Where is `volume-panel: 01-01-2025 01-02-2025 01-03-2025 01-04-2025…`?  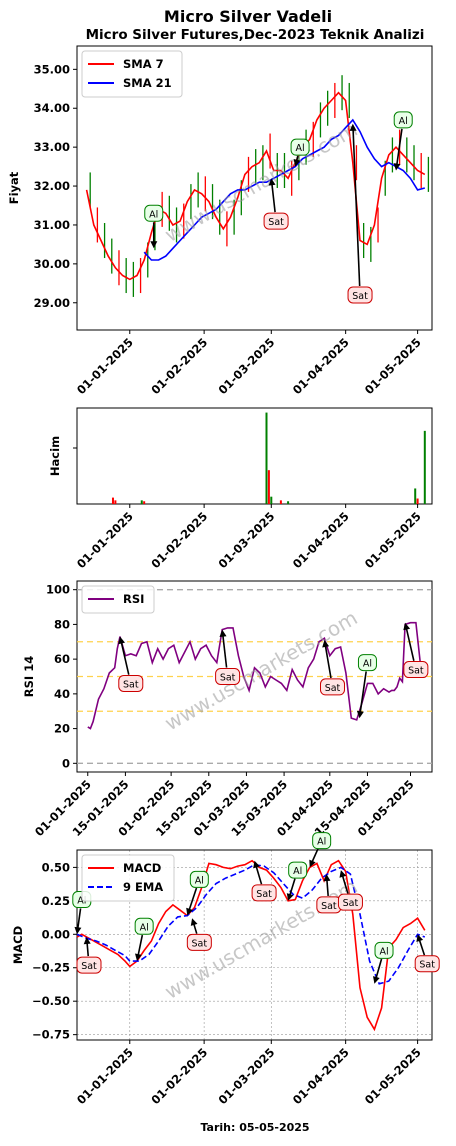
volume-panel: 01-01-2025 01-02-2025 01-03-2025 01-04-2025… is located at coordinates (240, 489).